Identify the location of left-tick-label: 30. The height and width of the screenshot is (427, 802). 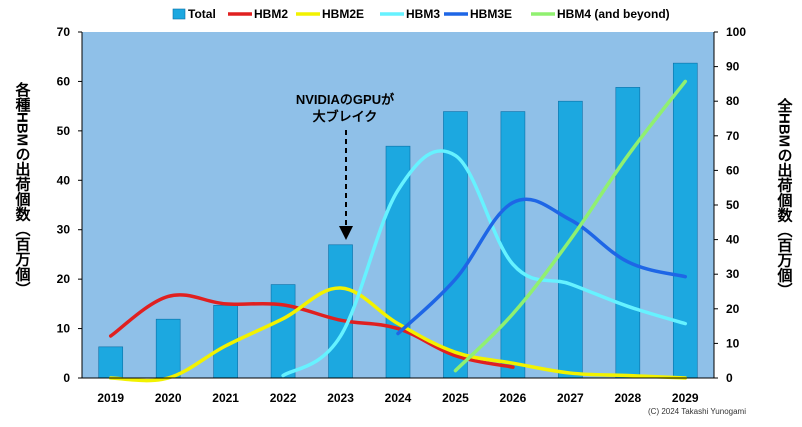
(64, 230).